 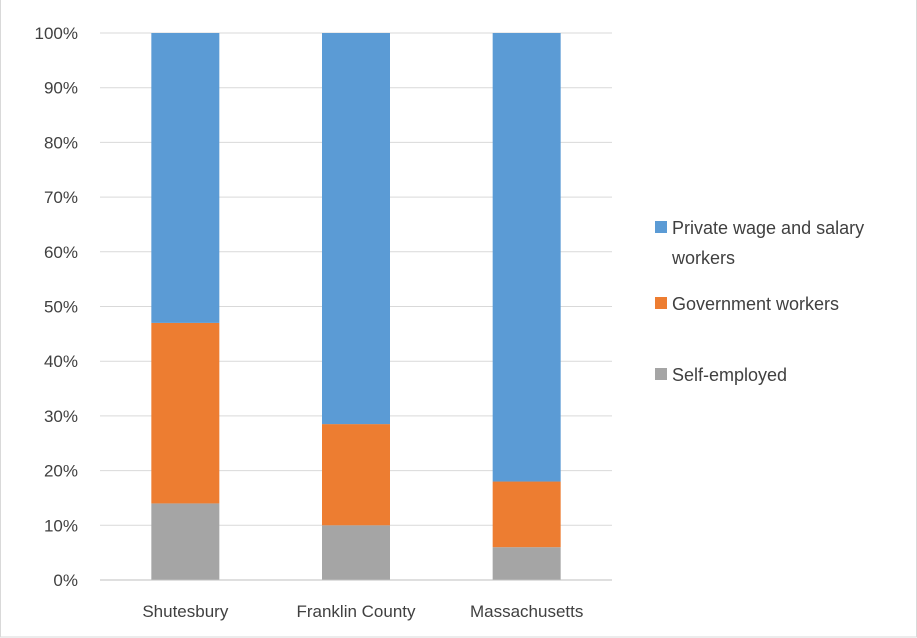 What do you see at coordinates (767, 243) in the screenshot?
I see `legend-label: Private wage and salary workers` at bounding box center [767, 243].